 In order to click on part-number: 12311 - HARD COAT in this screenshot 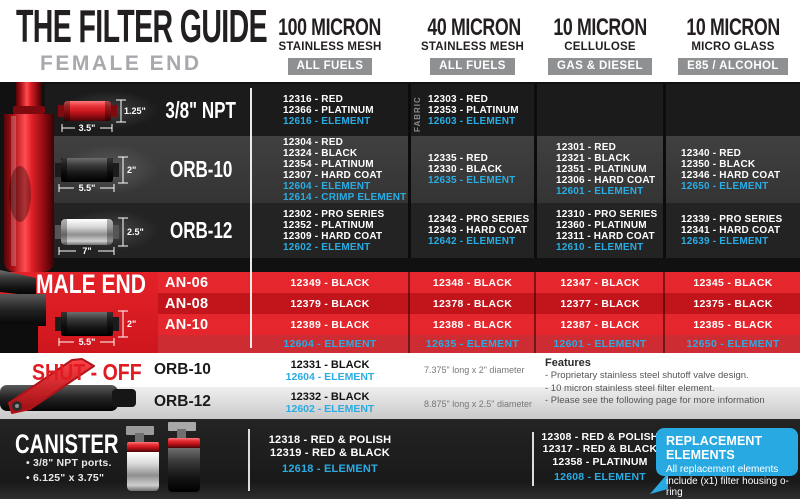, I will do `click(605, 236)`.